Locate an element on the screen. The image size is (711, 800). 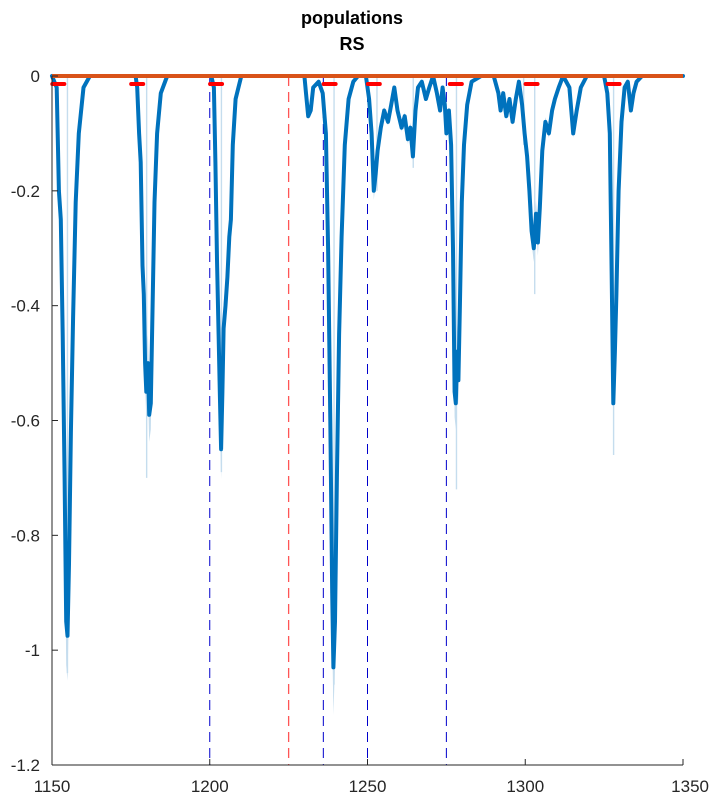
y-tick-label: 0 is located at coordinates (35, 76).